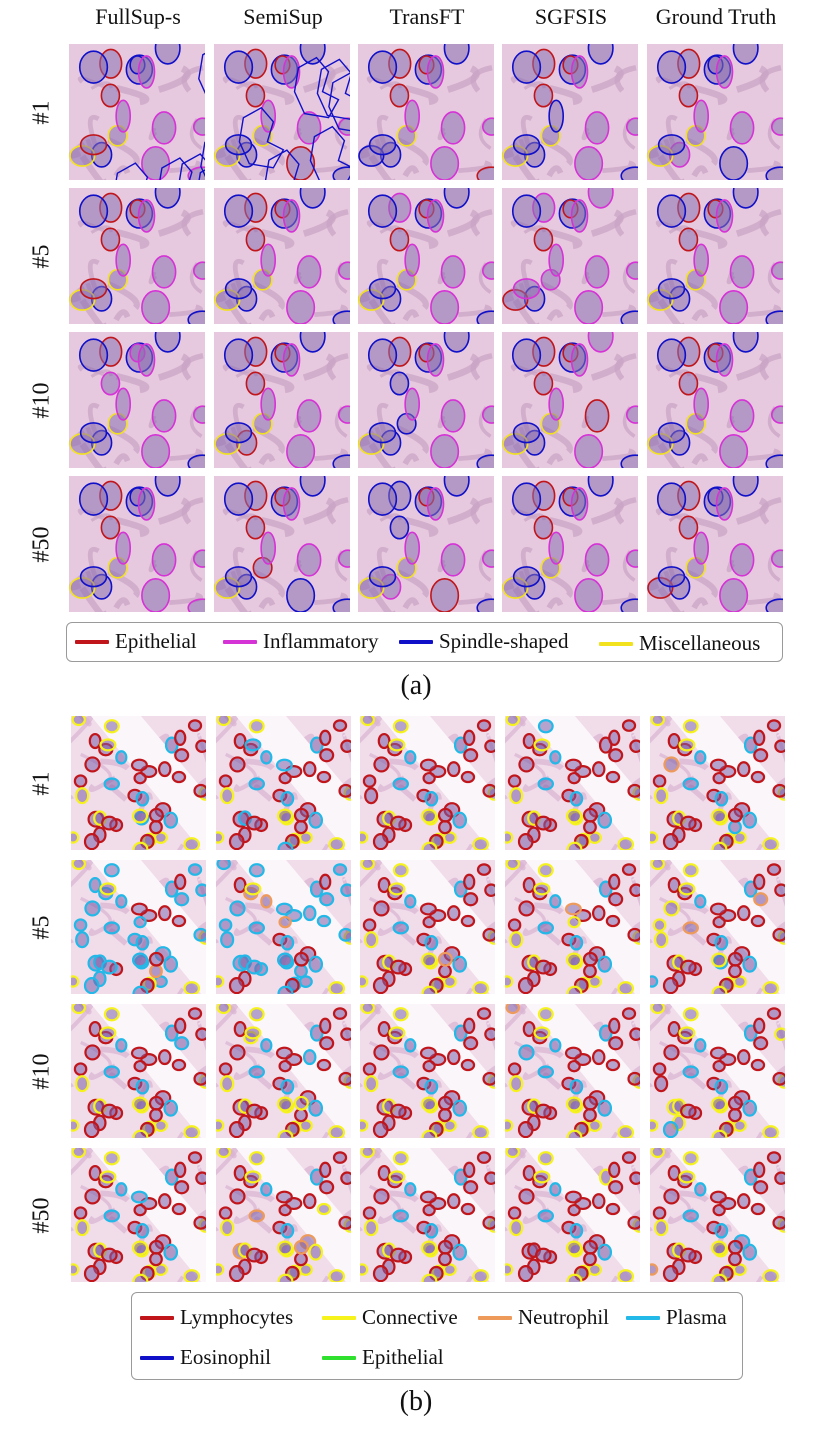  What do you see at coordinates (300, 641) in the screenshot?
I see `legend-a-inflammatory: Inflammatory` at bounding box center [300, 641].